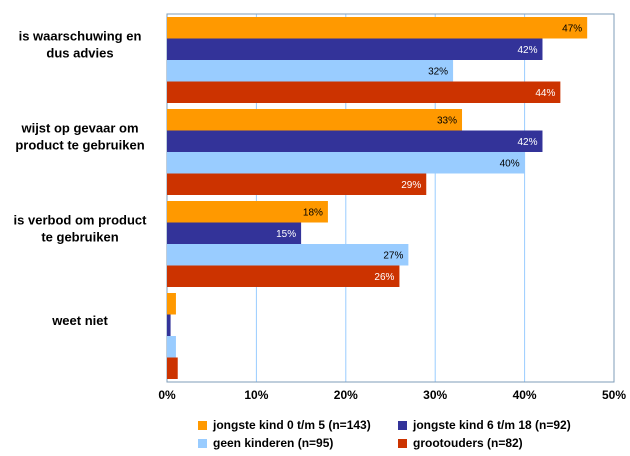 The image size is (630, 456). What do you see at coordinates (273, 443) in the screenshot?
I see `legend-label-series-3: geen kinderen (n=95)` at bounding box center [273, 443].